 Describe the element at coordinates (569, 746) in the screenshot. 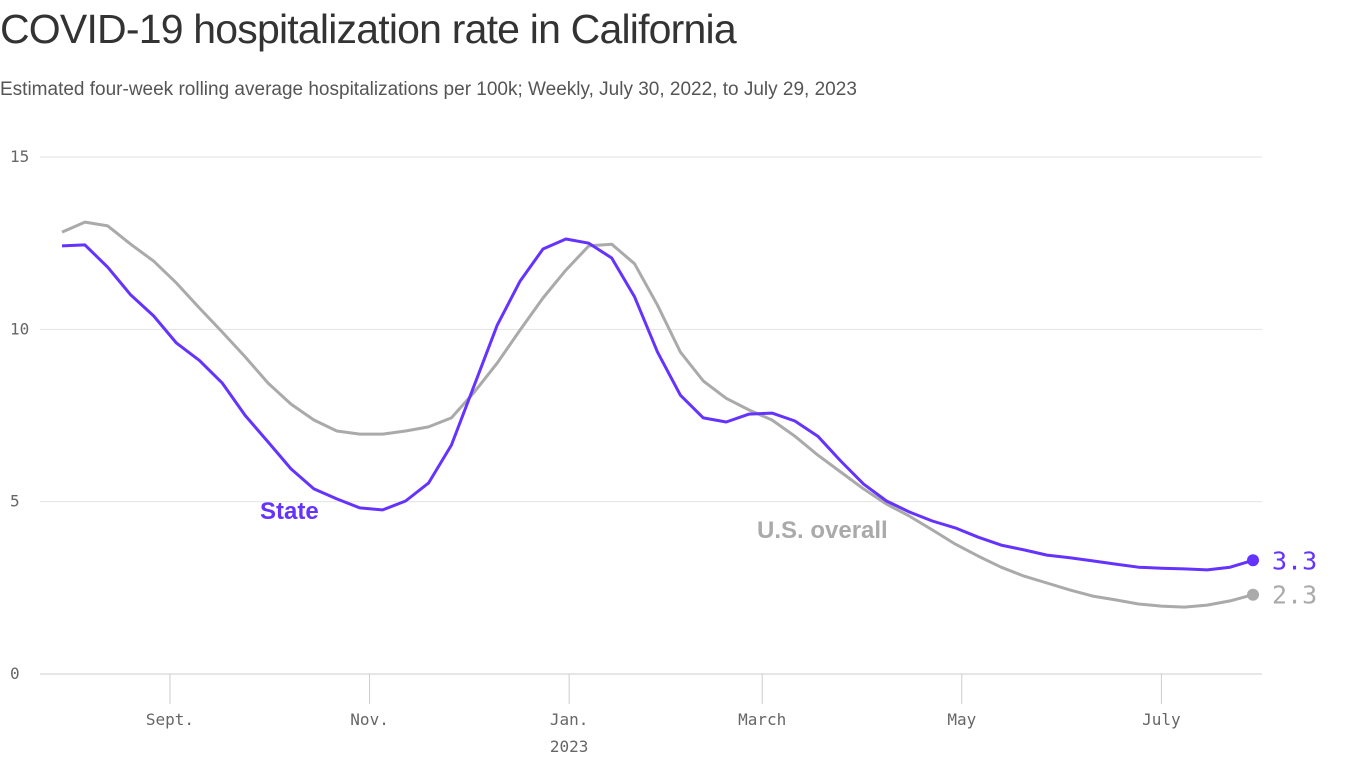

I see `x-tick-sublabel: 2023` at that location.